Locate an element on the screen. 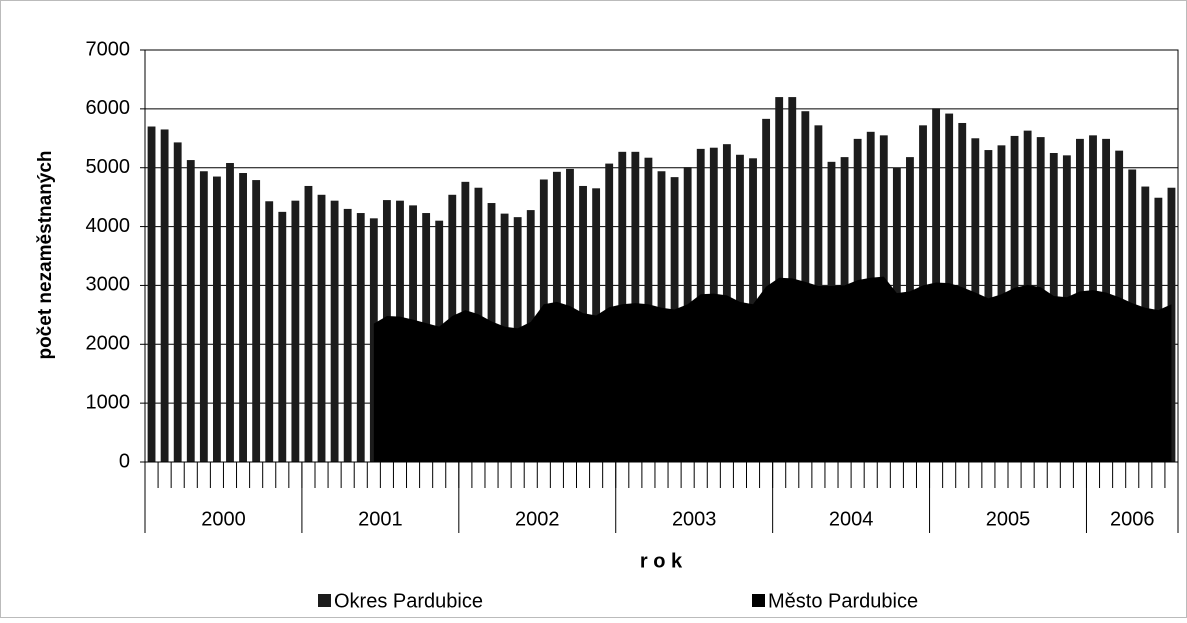 This screenshot has height=623, width=1187. group-label: 2001 is located at coordinates (380, 519).